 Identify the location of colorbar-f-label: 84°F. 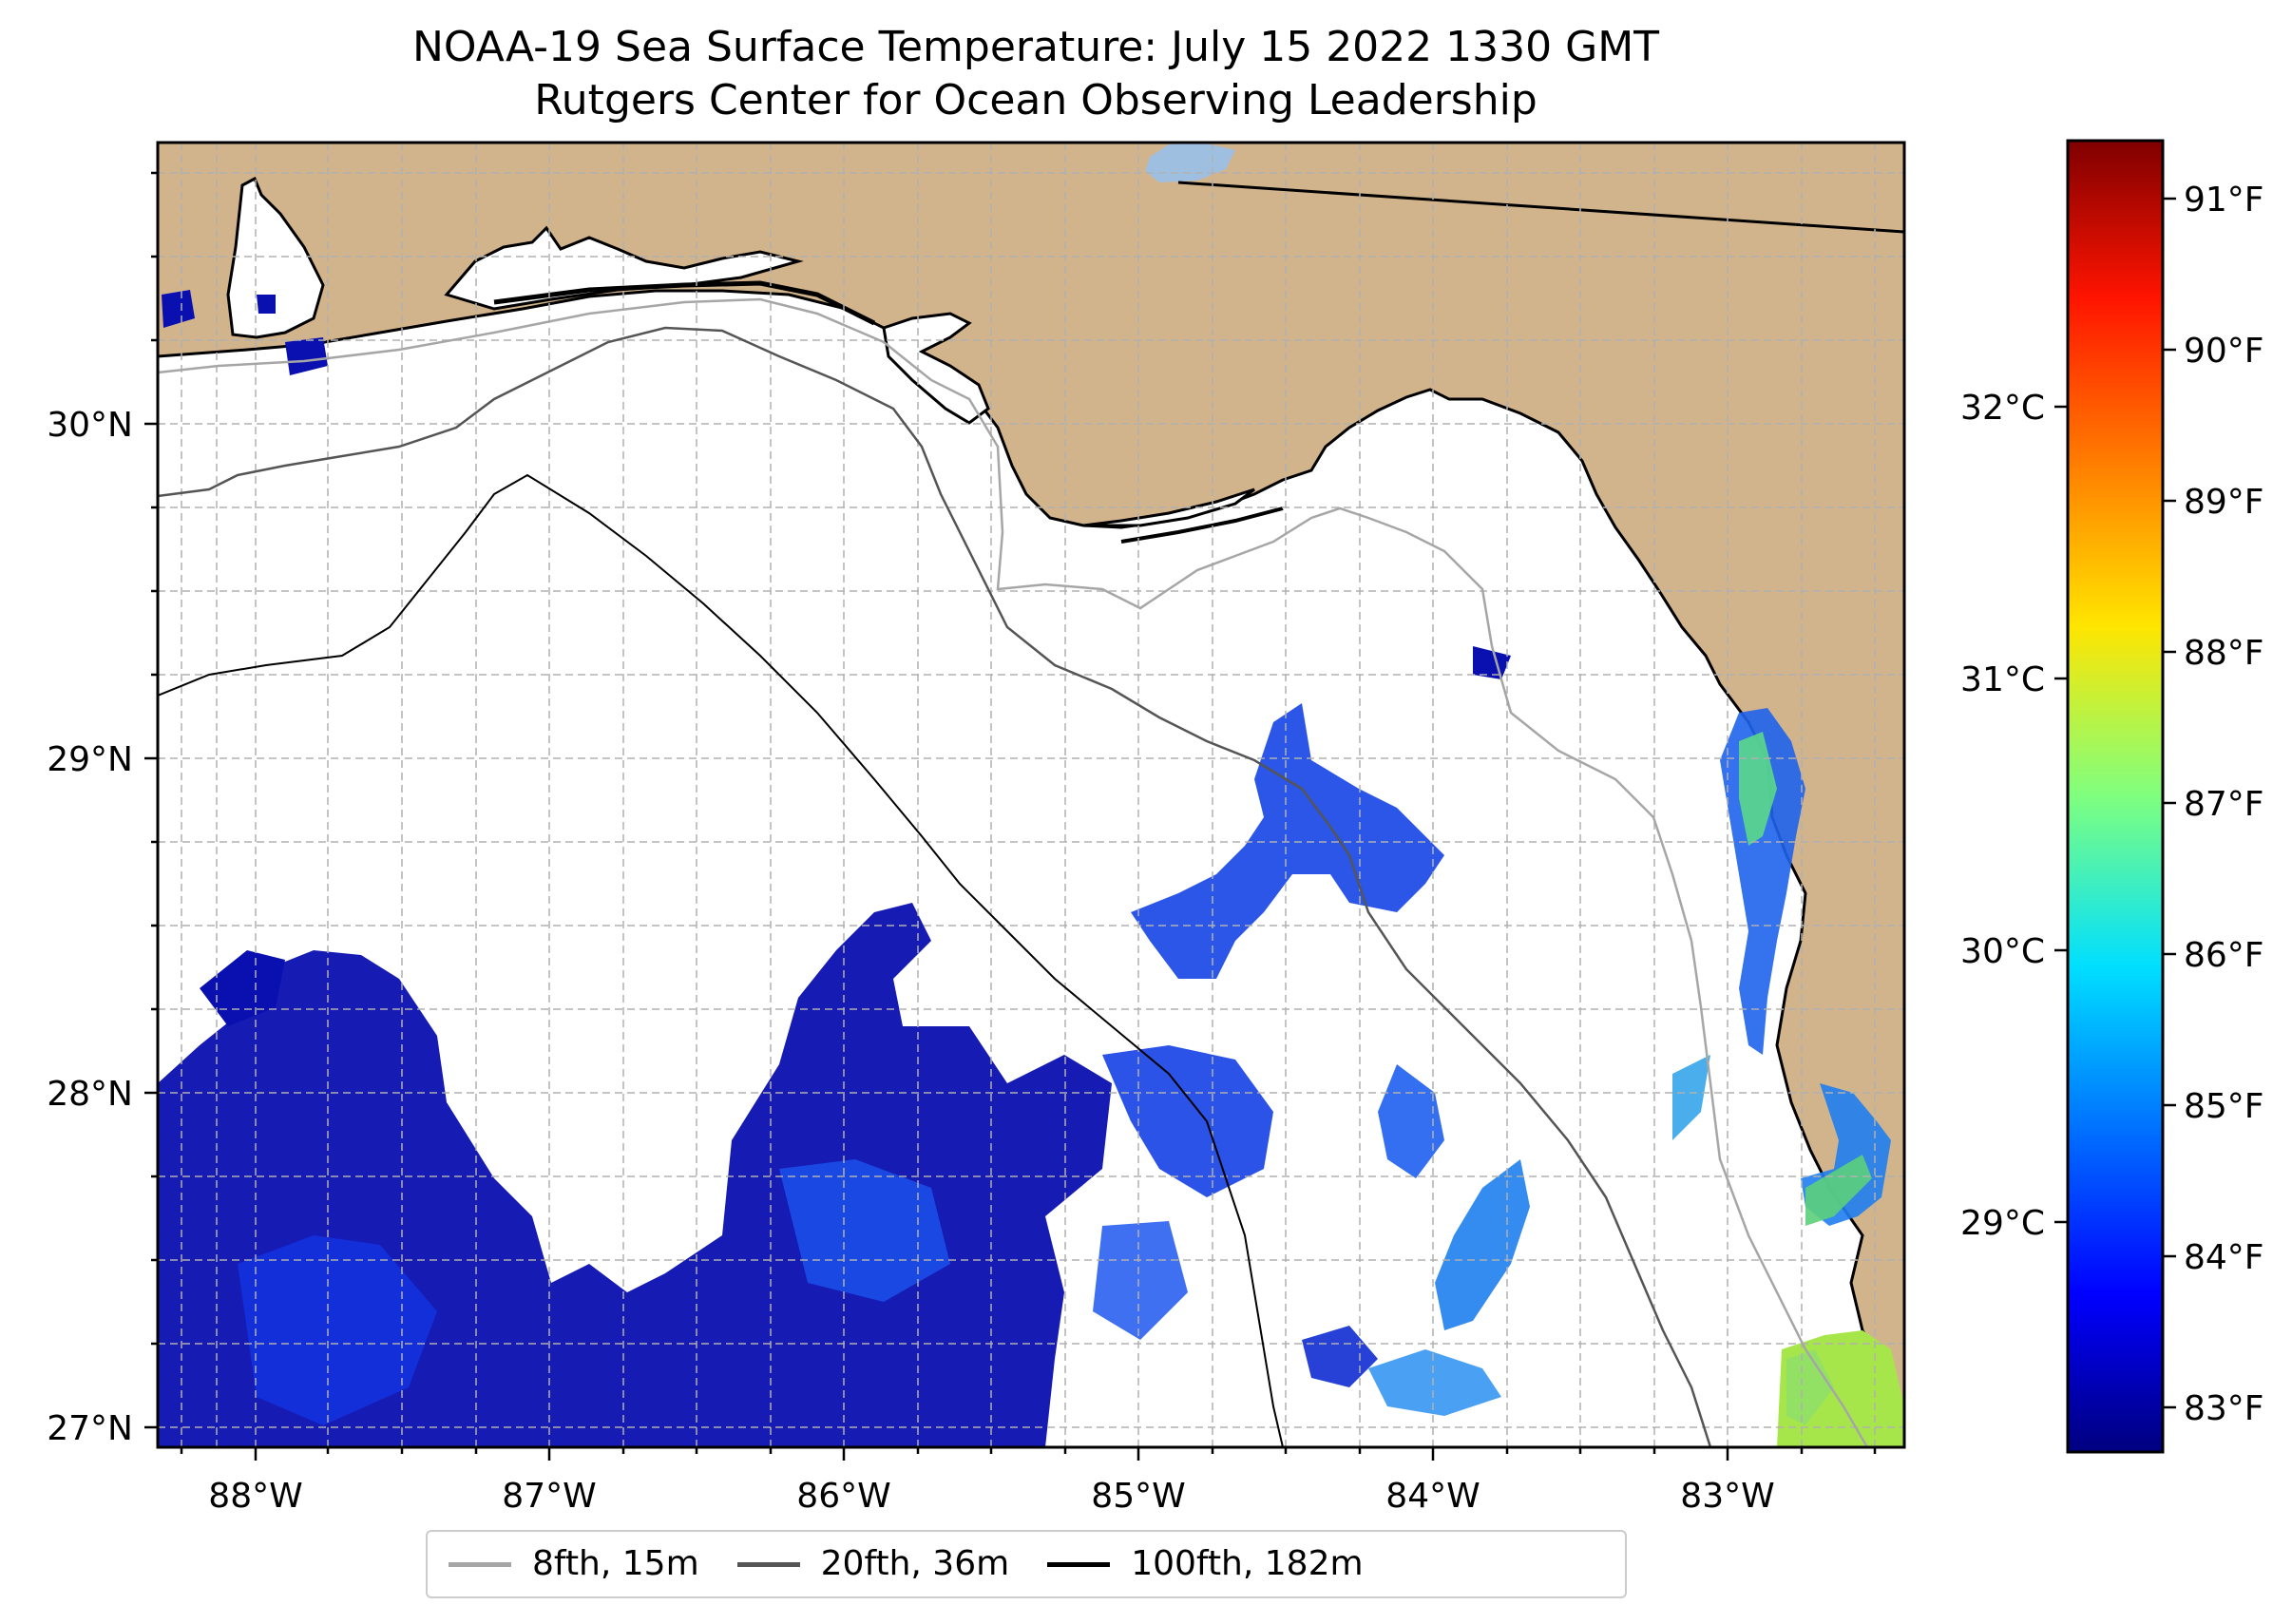
(2224, 1257).